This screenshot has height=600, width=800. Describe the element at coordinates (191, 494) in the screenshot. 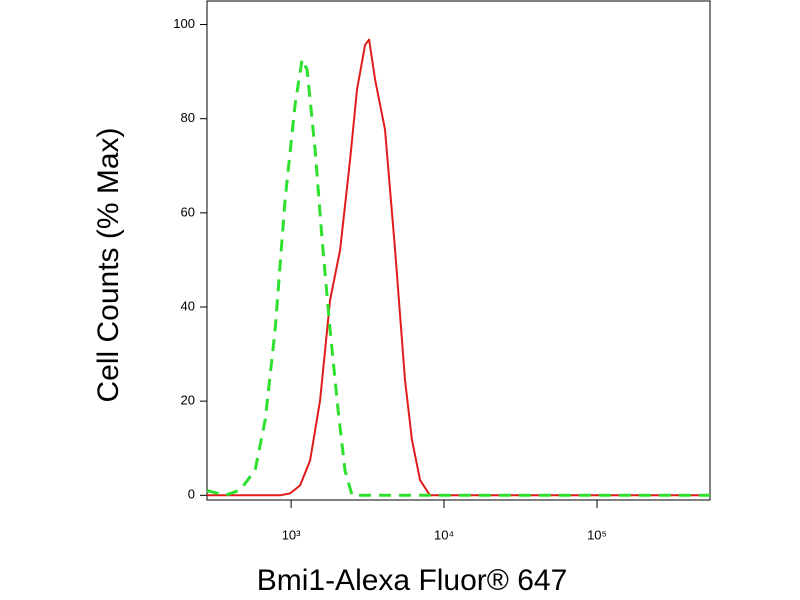

I see `y-tick-label: 0` at that location.